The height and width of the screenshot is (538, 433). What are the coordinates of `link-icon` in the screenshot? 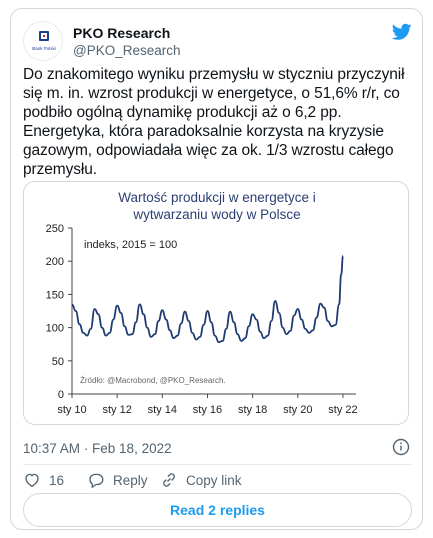 It's located at (169, 480).